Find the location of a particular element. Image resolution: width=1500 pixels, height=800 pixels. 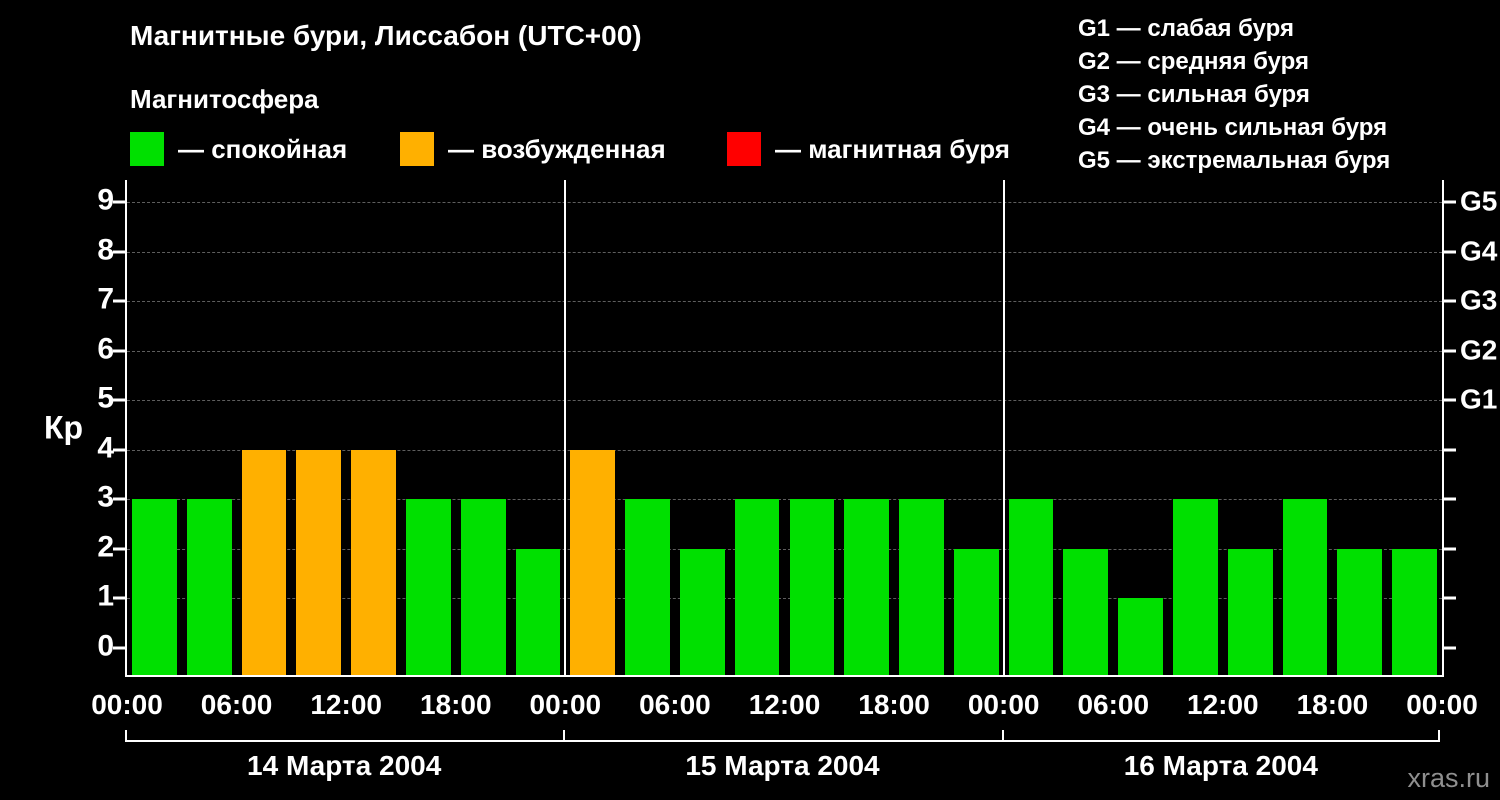

legend-item-excited: — возбужденная is located at coordinates (533, 149).